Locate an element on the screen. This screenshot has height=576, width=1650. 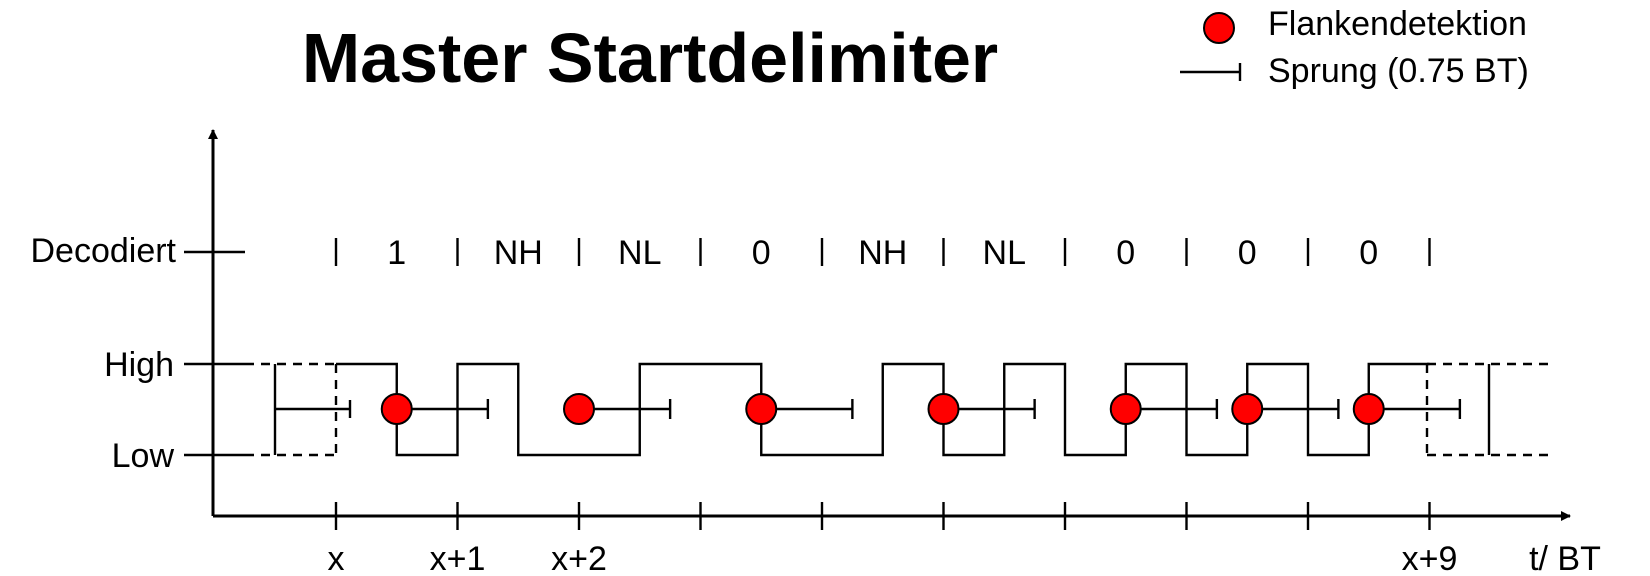
level-label-high: High is located at coordinates (139, 365).